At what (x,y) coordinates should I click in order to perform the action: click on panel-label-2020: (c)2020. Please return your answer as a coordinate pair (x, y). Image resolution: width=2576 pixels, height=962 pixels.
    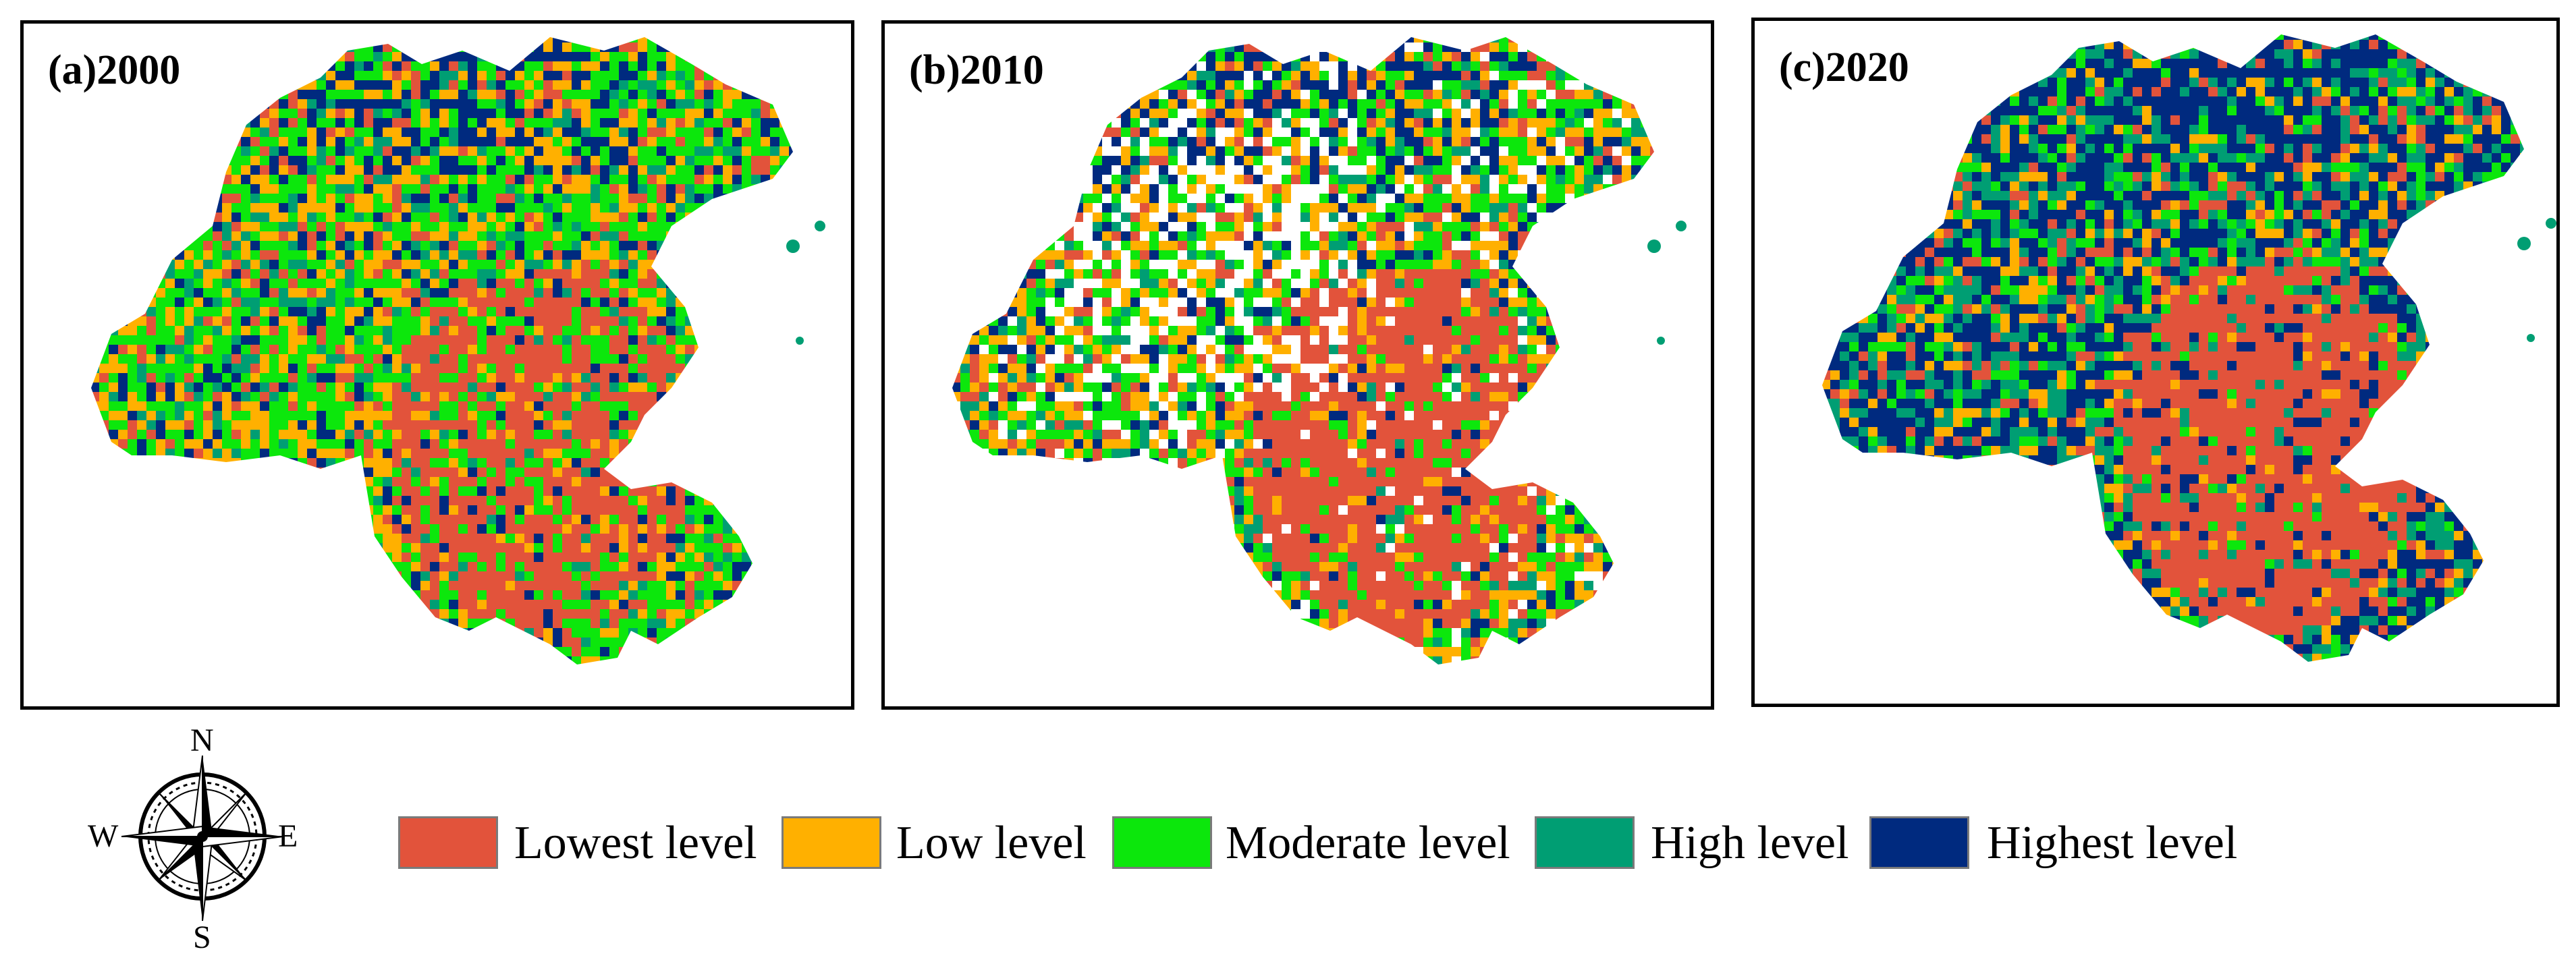
    Looking at the image, I should click on (1844, 67).